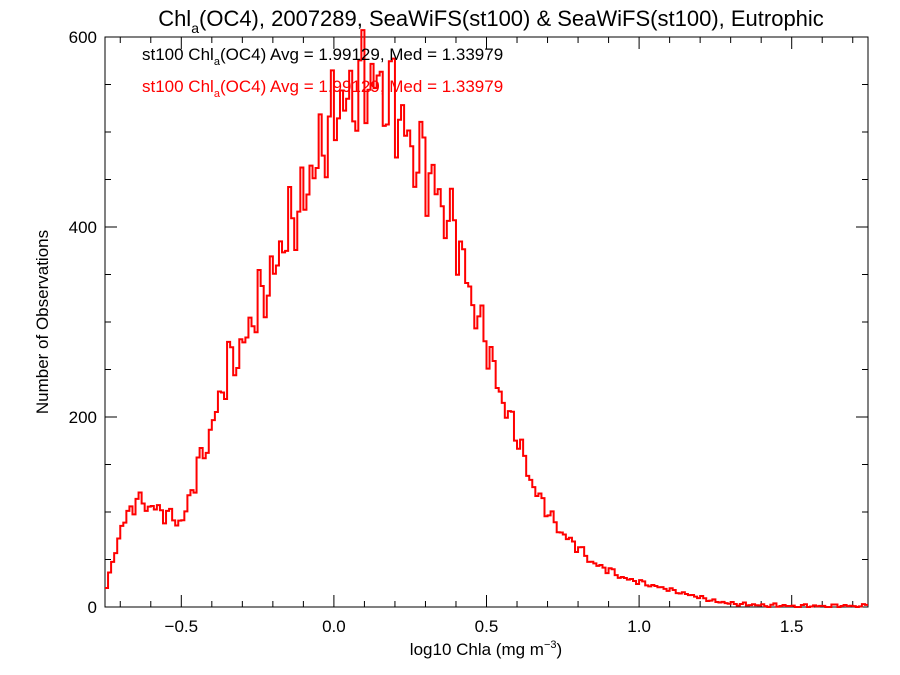 This screenshot has width=900, height=675. I want to click on x-axis-label-sup: −3, so click(550, 645).